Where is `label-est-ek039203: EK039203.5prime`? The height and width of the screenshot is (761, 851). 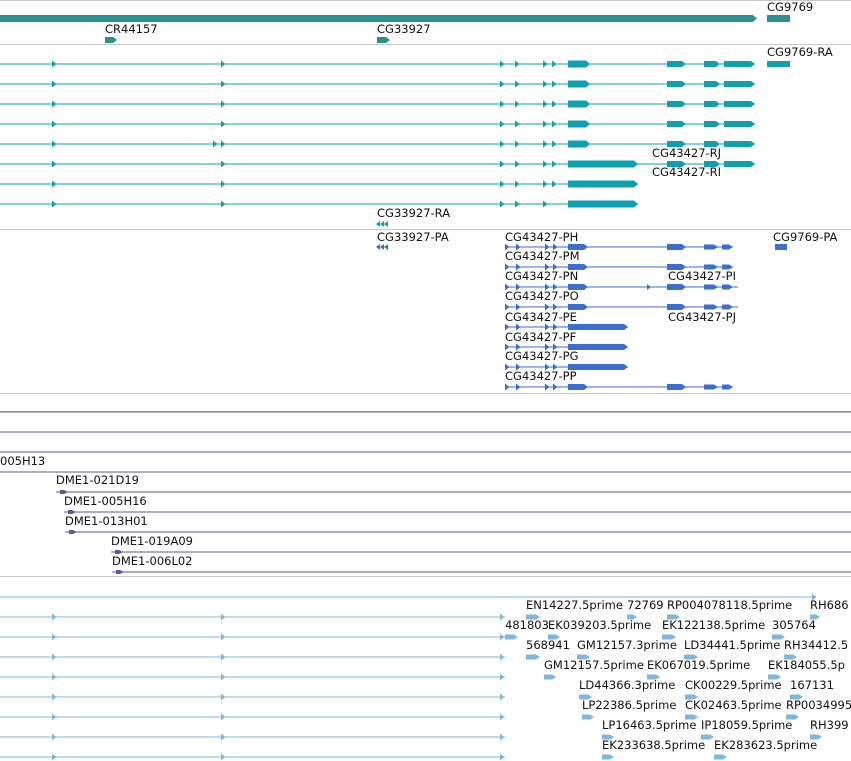 label-est-ek039203: EK039203.5prime is located at coordinates (600, 625).